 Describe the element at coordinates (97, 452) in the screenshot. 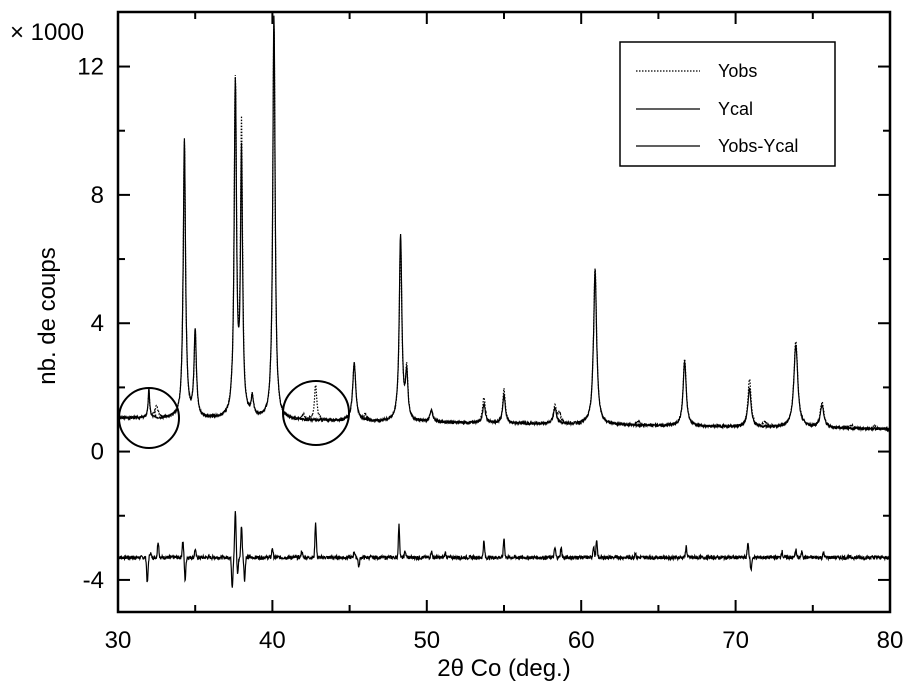

I see `y-tick-label: 0` at that location.